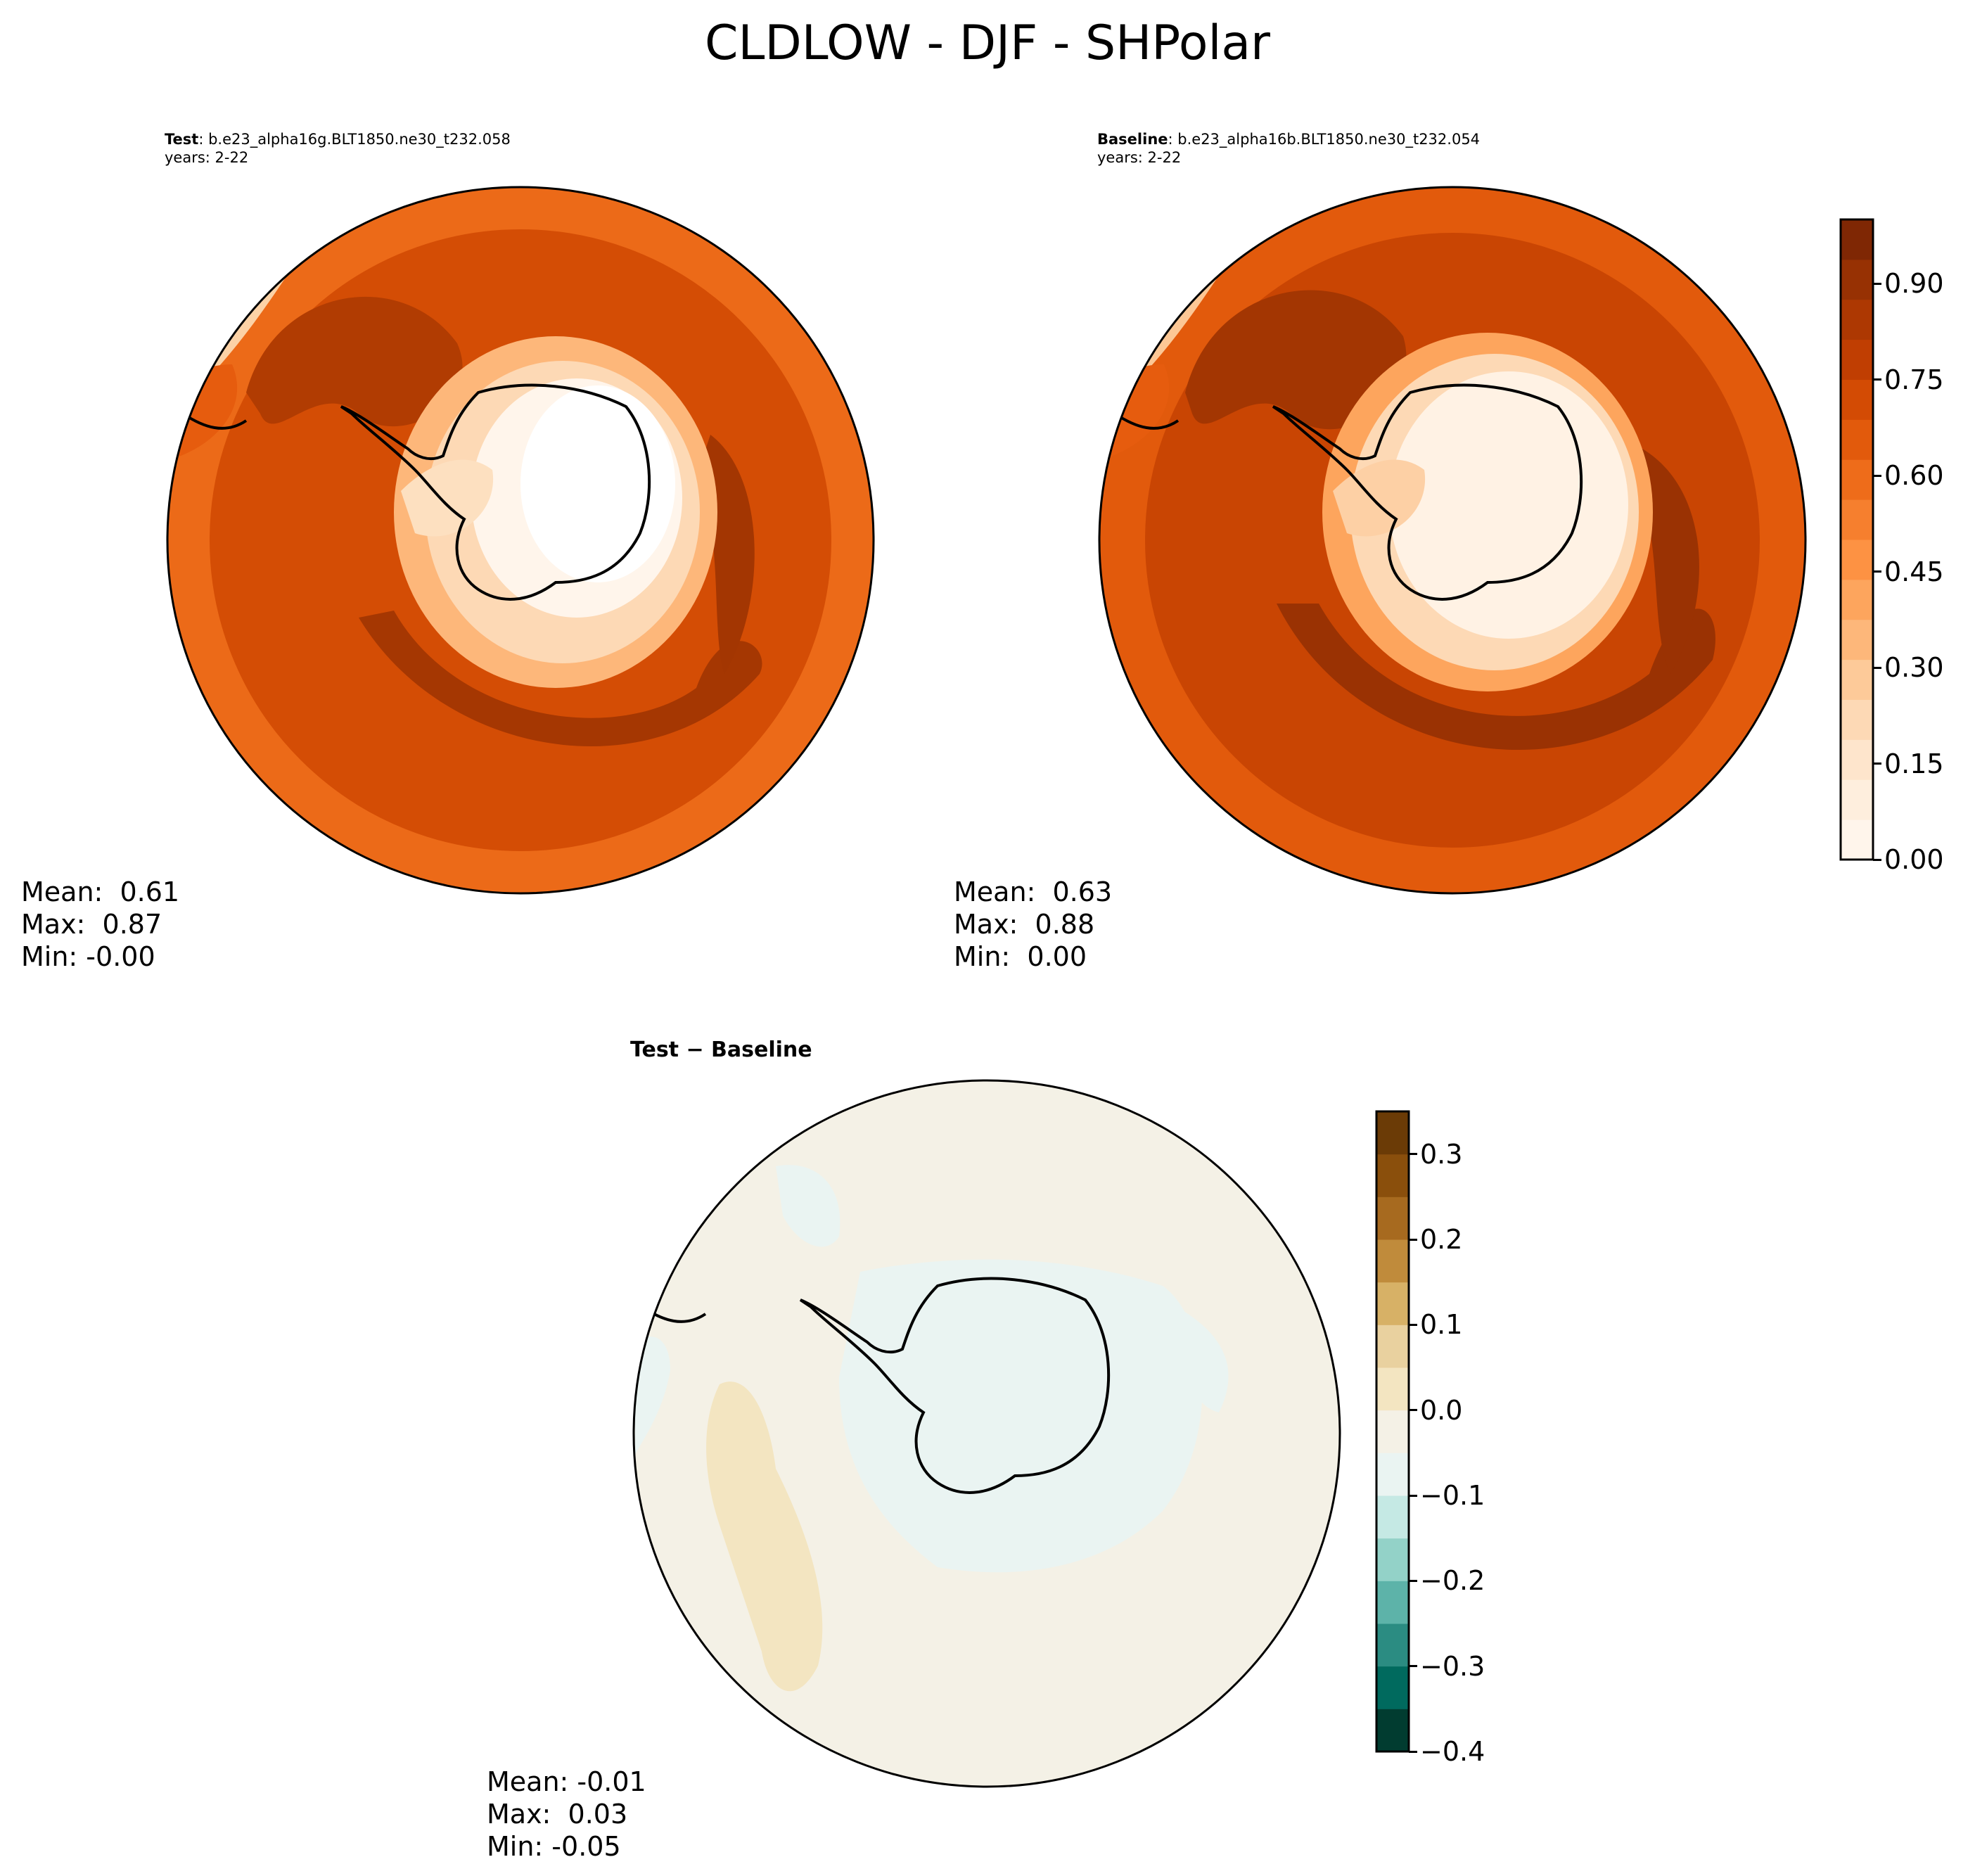 The width and height of the screenshot is (1975, 1876). Describe the element at coordinates (1441, 1239) in the screenshot. I see `diff-colorbar-tick-label: 0.2` at that location.